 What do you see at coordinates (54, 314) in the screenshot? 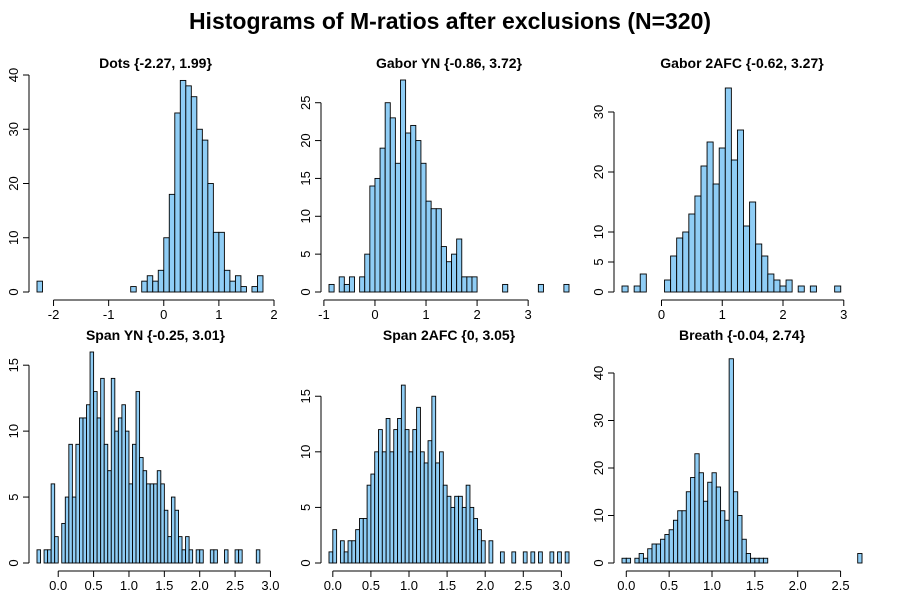
I see `x-tick-label: -2` at bounding box center [54, 314].